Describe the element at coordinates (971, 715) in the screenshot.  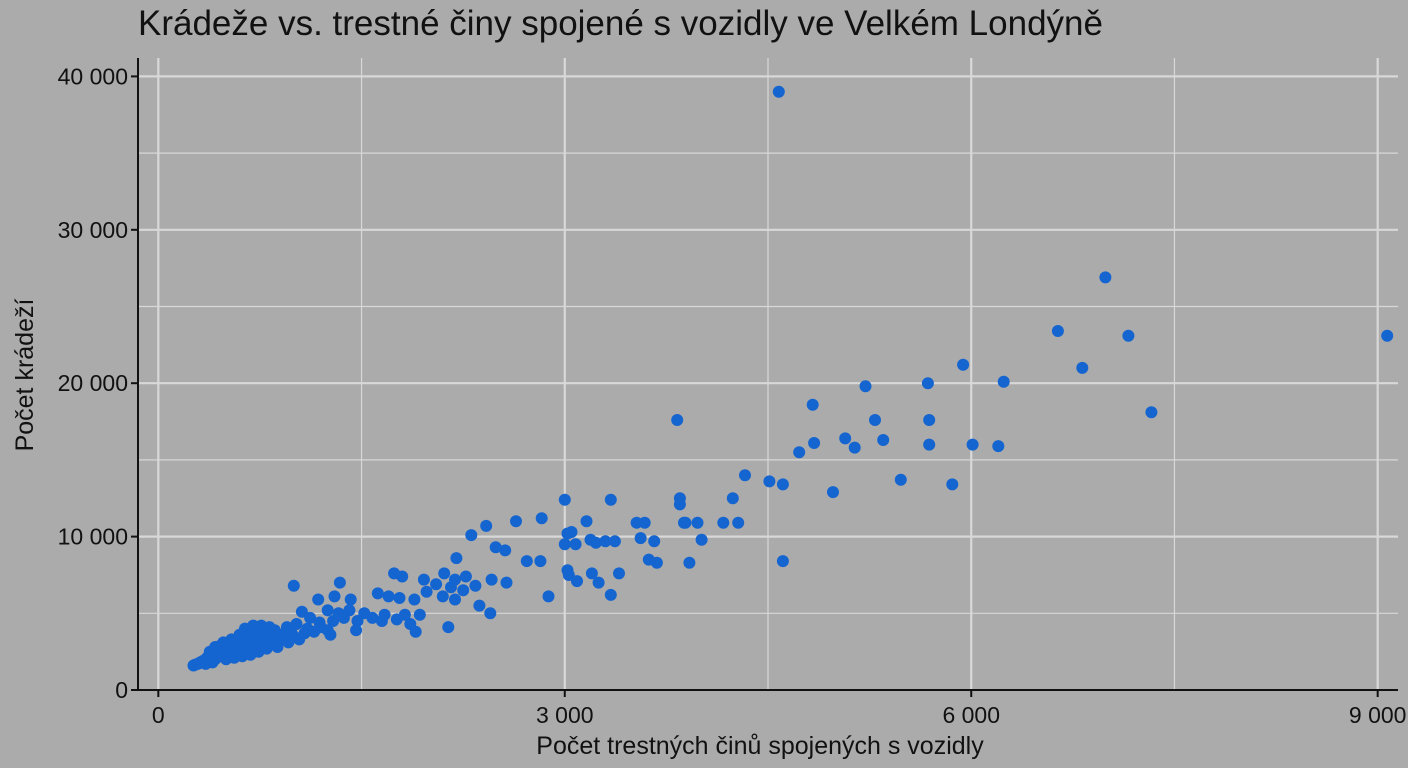
I see `x-tick-label: 6 000` at that location.